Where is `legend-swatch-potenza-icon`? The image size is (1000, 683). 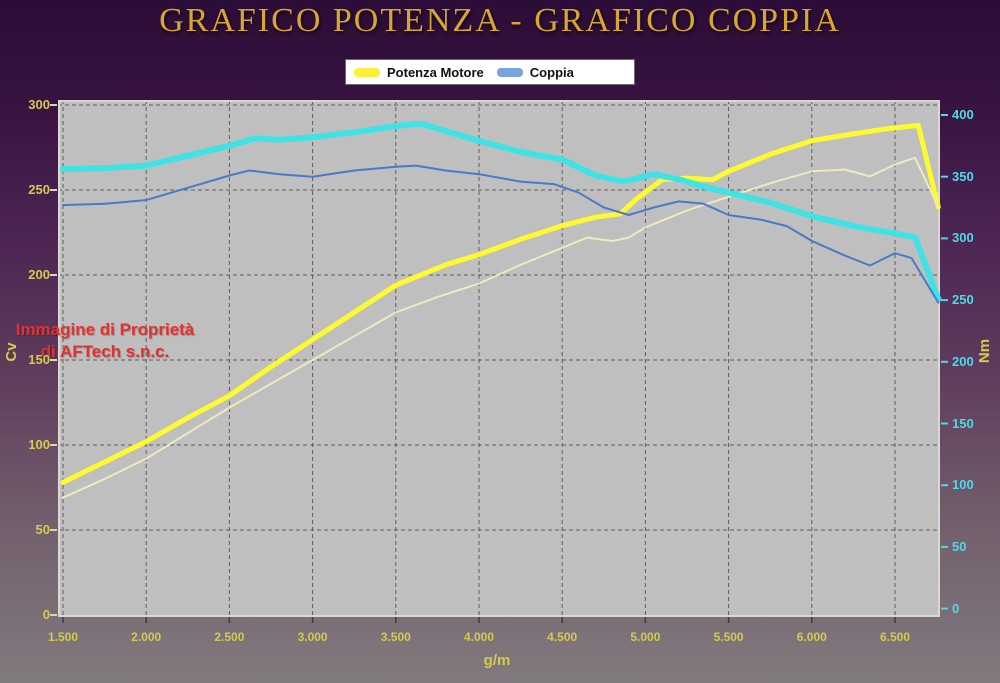 legend-swatch-potenza-icon is located at coordinates (367, 72).